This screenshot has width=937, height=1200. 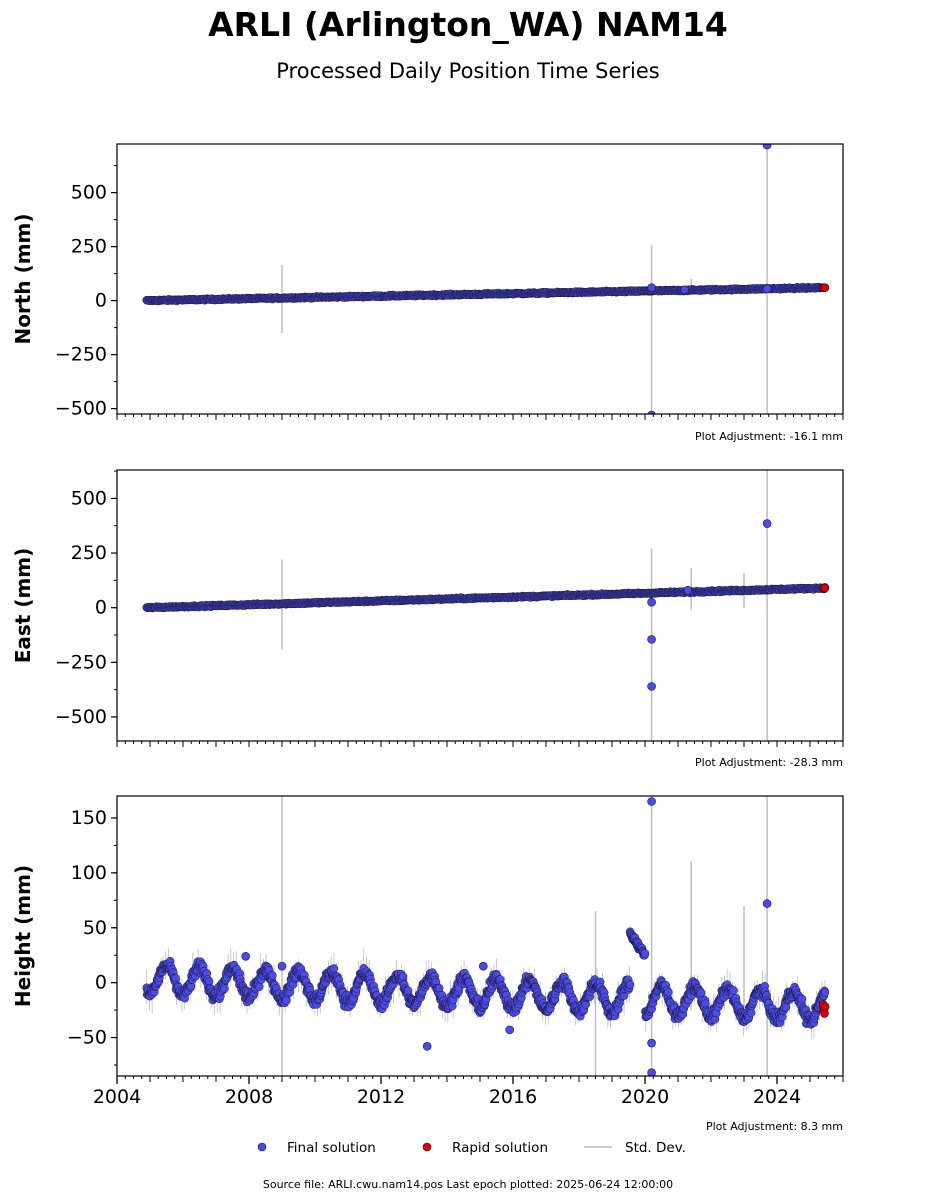 What do you see at coordinates (381, 1097) in the screenshot?
I see `x-tick-label: 2012` at bounding box center [381, 1097].